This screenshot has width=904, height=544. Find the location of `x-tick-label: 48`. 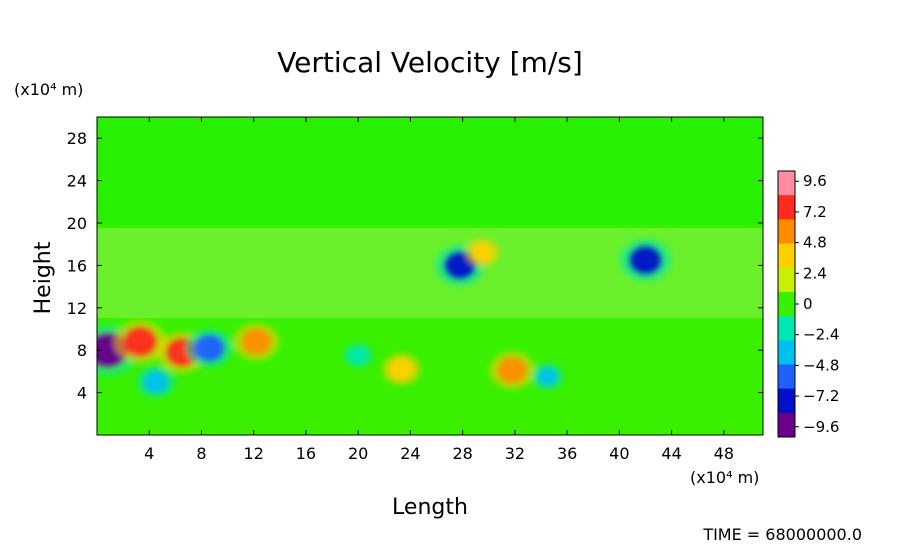

x-tick-label: 48 is located at coordinates (724, 453).